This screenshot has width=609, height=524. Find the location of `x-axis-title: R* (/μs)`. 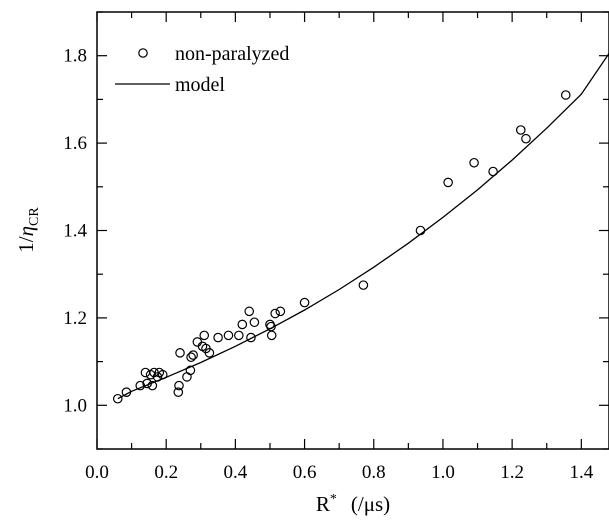

x-axis-title: R* (/μs) is located at coordinates (353, 504).